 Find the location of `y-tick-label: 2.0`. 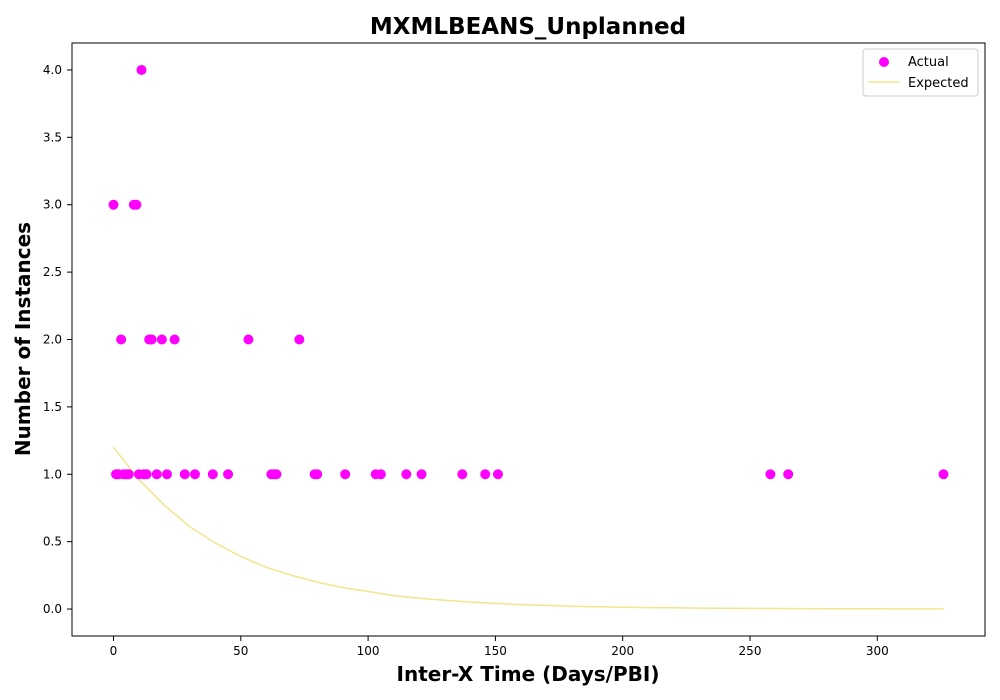

y-tick-label: 2.0 is located at coordinates (52, 340).